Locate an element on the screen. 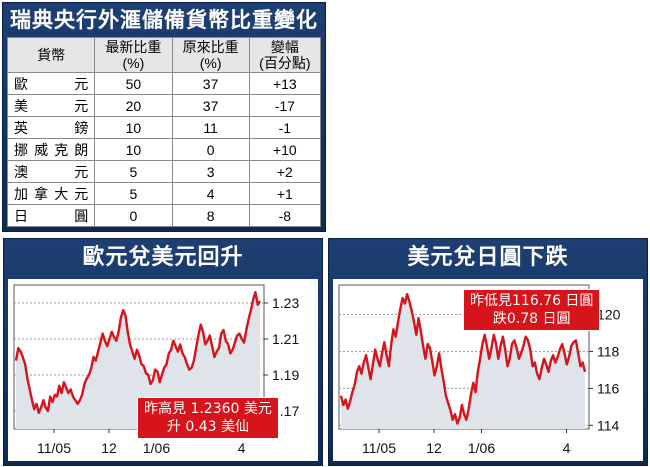  y-tick-label: 118 is located at coordinates (608, 351).